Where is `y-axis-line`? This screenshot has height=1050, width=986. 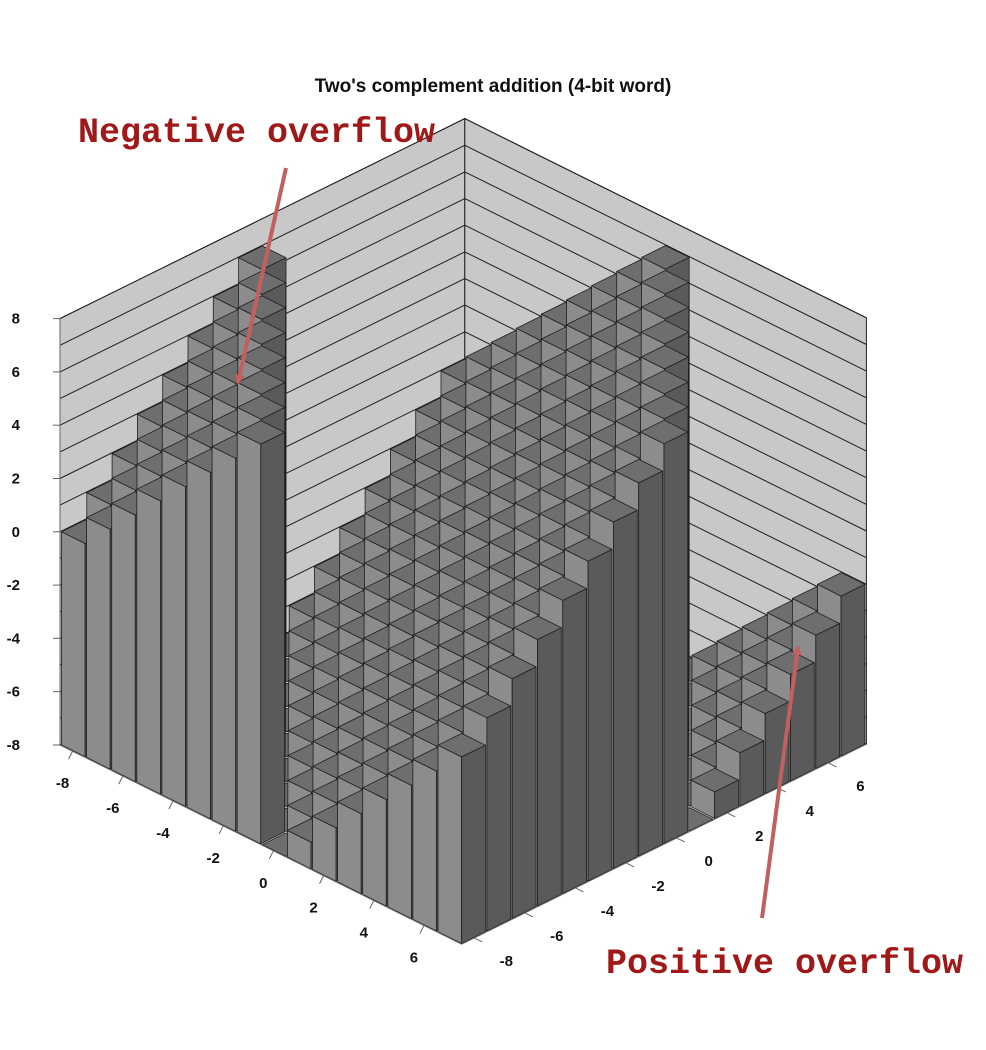
y-axis-line is located at coordinates (664, 844).